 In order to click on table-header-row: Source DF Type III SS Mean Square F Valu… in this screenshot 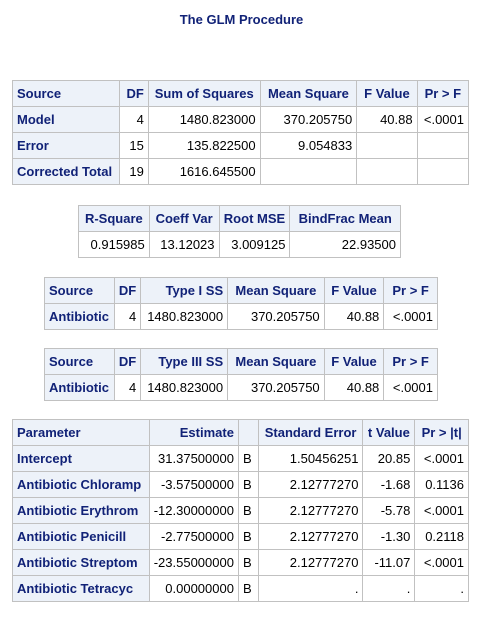, I will do `click(241, 361)`.